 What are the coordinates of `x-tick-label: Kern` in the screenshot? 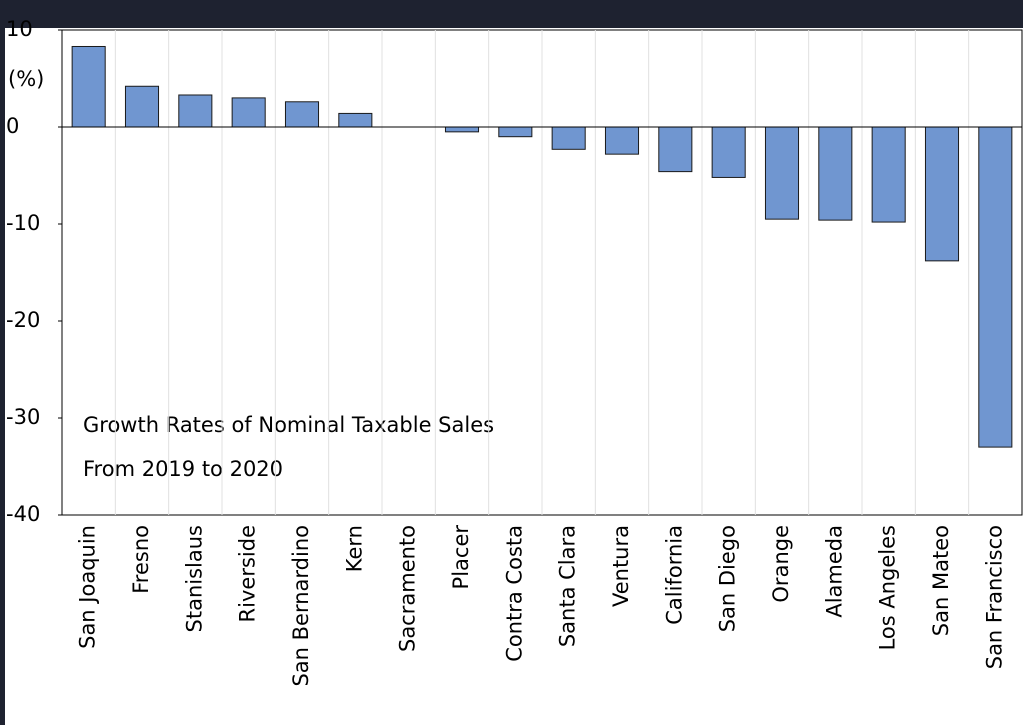 It's located at (354, 548).